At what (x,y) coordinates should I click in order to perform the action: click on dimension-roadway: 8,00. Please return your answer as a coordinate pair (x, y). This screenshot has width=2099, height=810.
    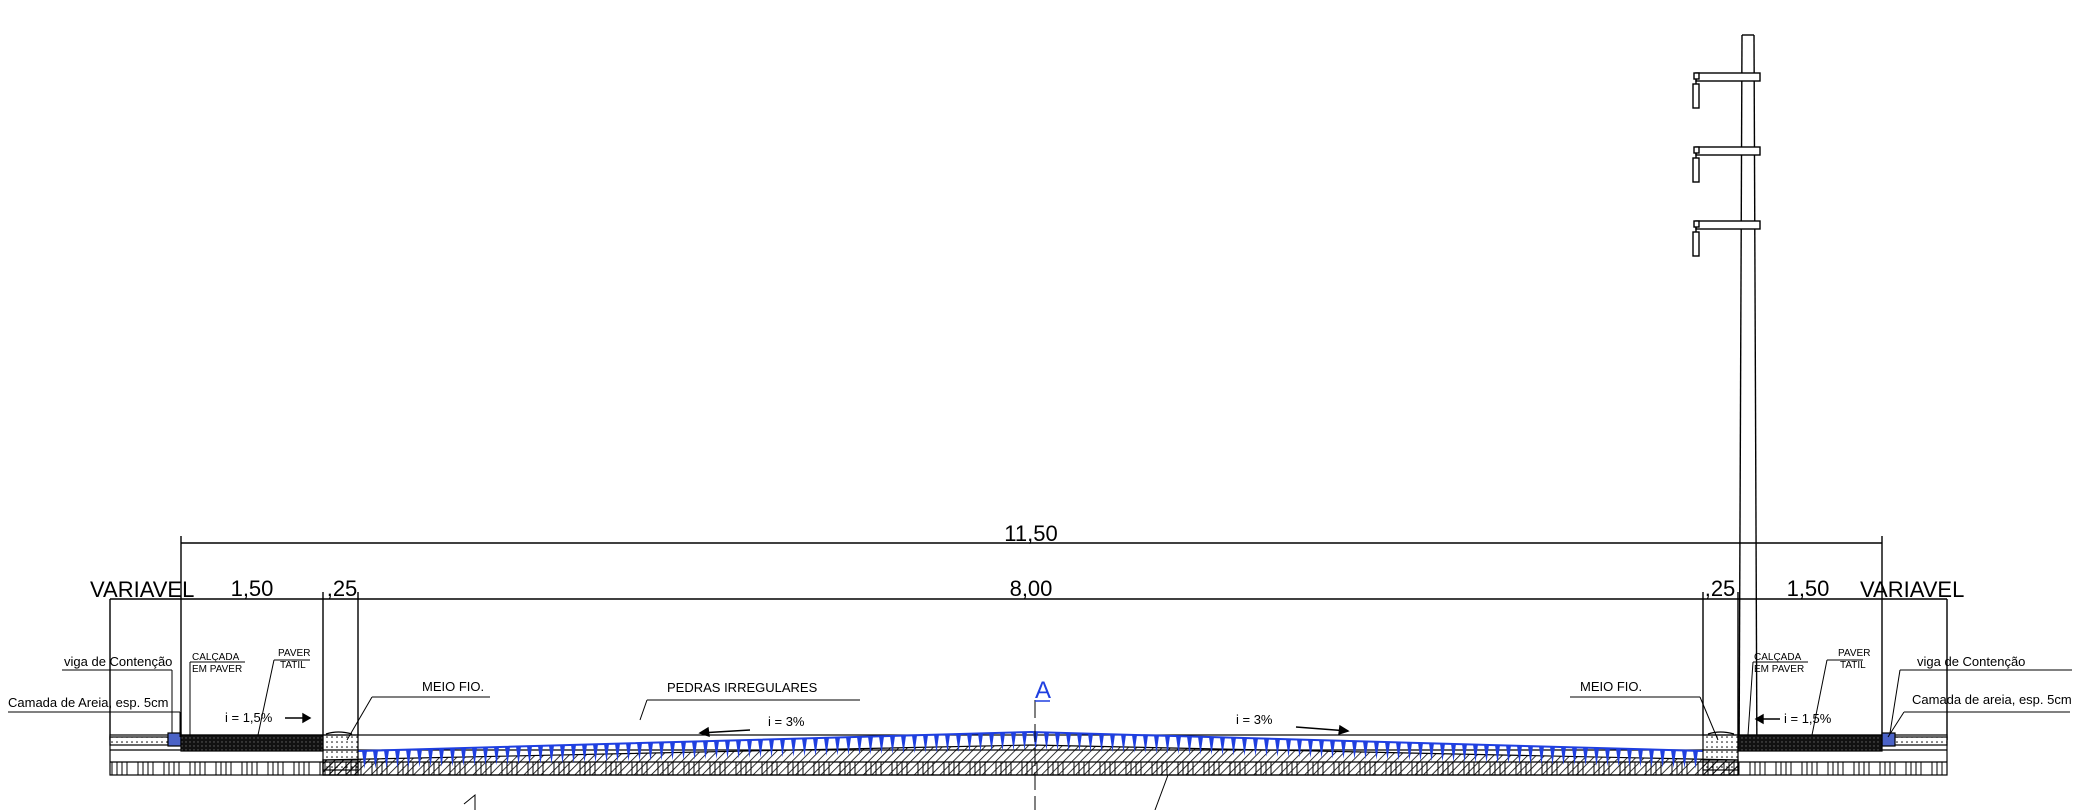
    Looking at the image, I should click on (1031, 588).